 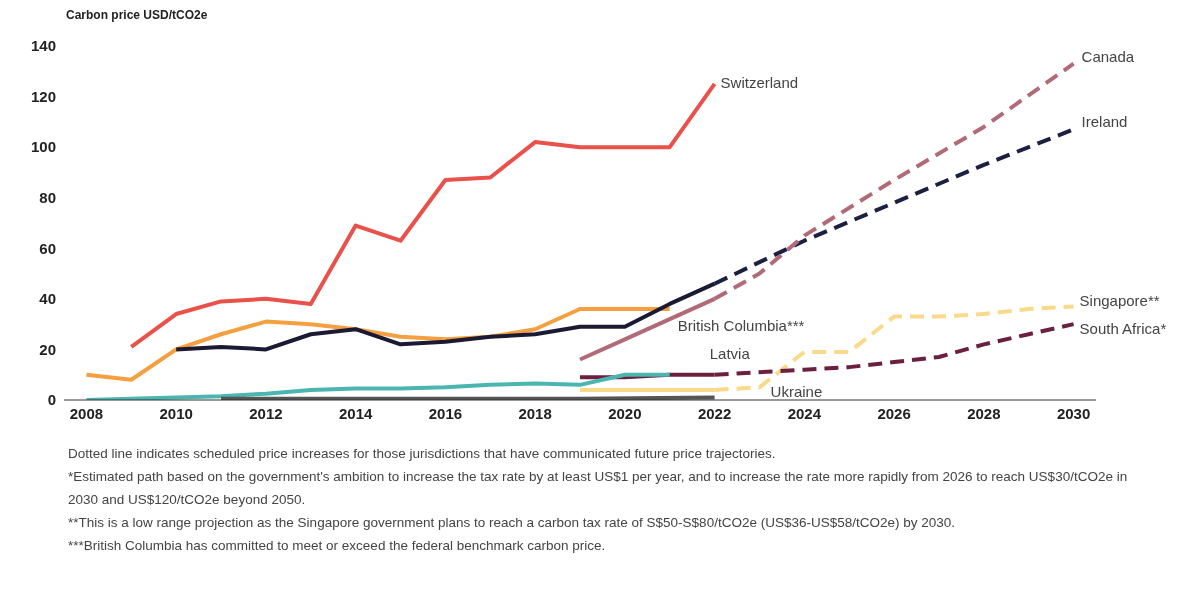 What do you see at coordinates (43, 46) in the screenshot?
I see `y-tick-label: 140` at bounding box center [43, 46].